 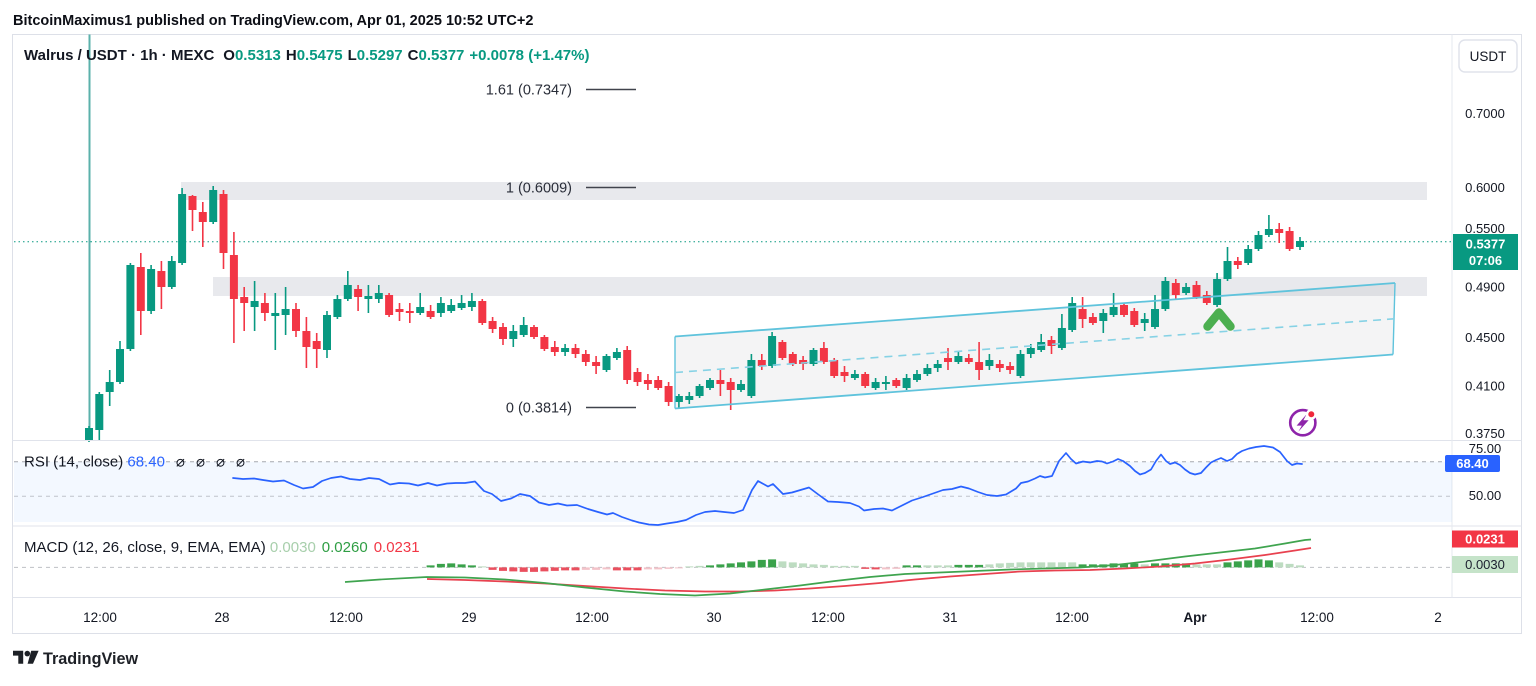 What do you see at coordinates (1485, 228) in the screenshot?
I see `svg-text: 0.5500` at bounding box center [1485, 228].